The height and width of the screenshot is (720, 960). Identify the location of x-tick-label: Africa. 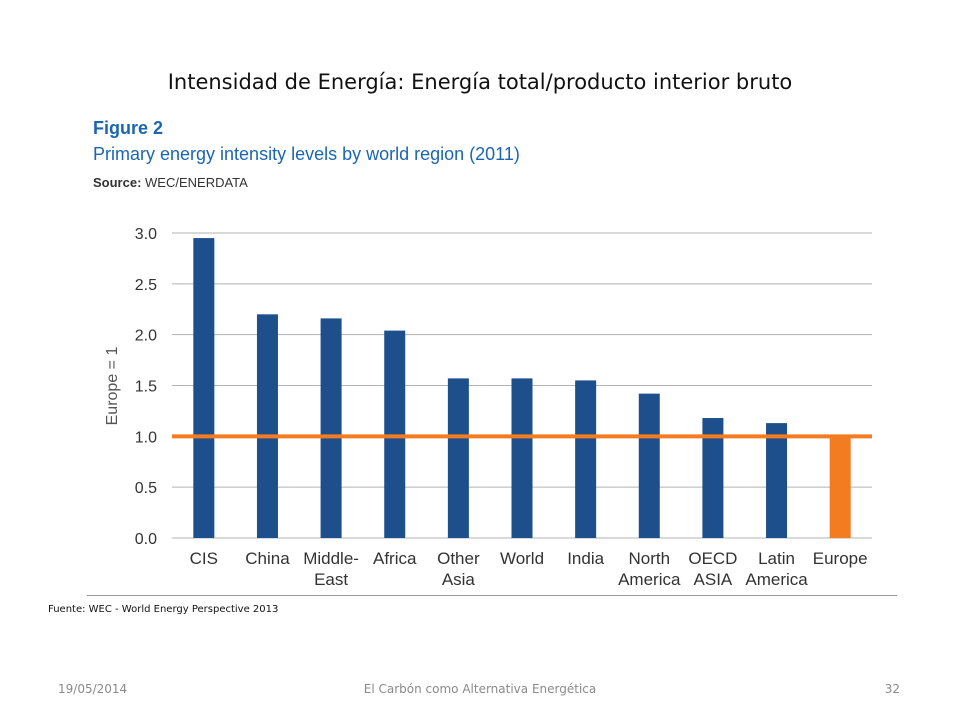
(395, 558).